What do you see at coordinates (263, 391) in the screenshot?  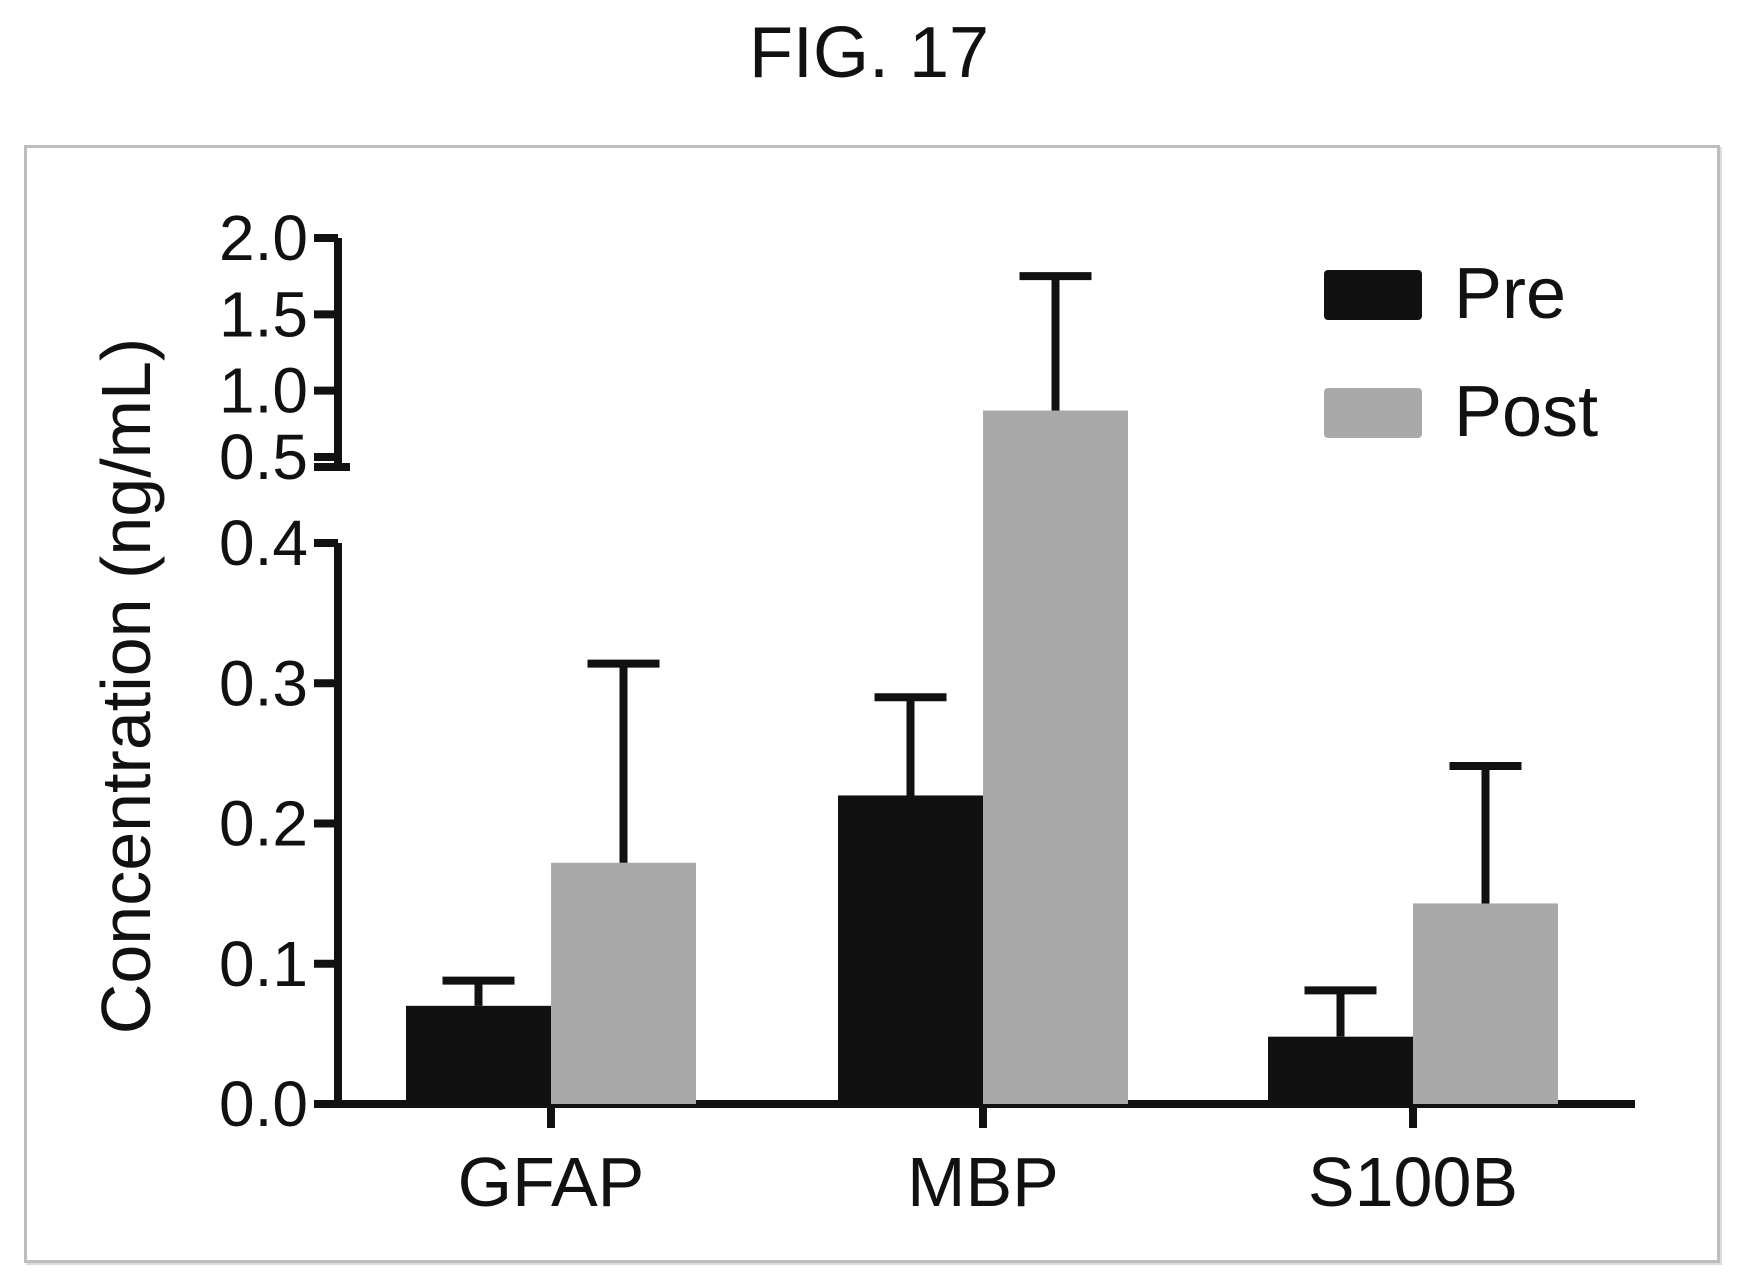 I see `y-tick-label: 1.0` at bounding box center [263, 391].